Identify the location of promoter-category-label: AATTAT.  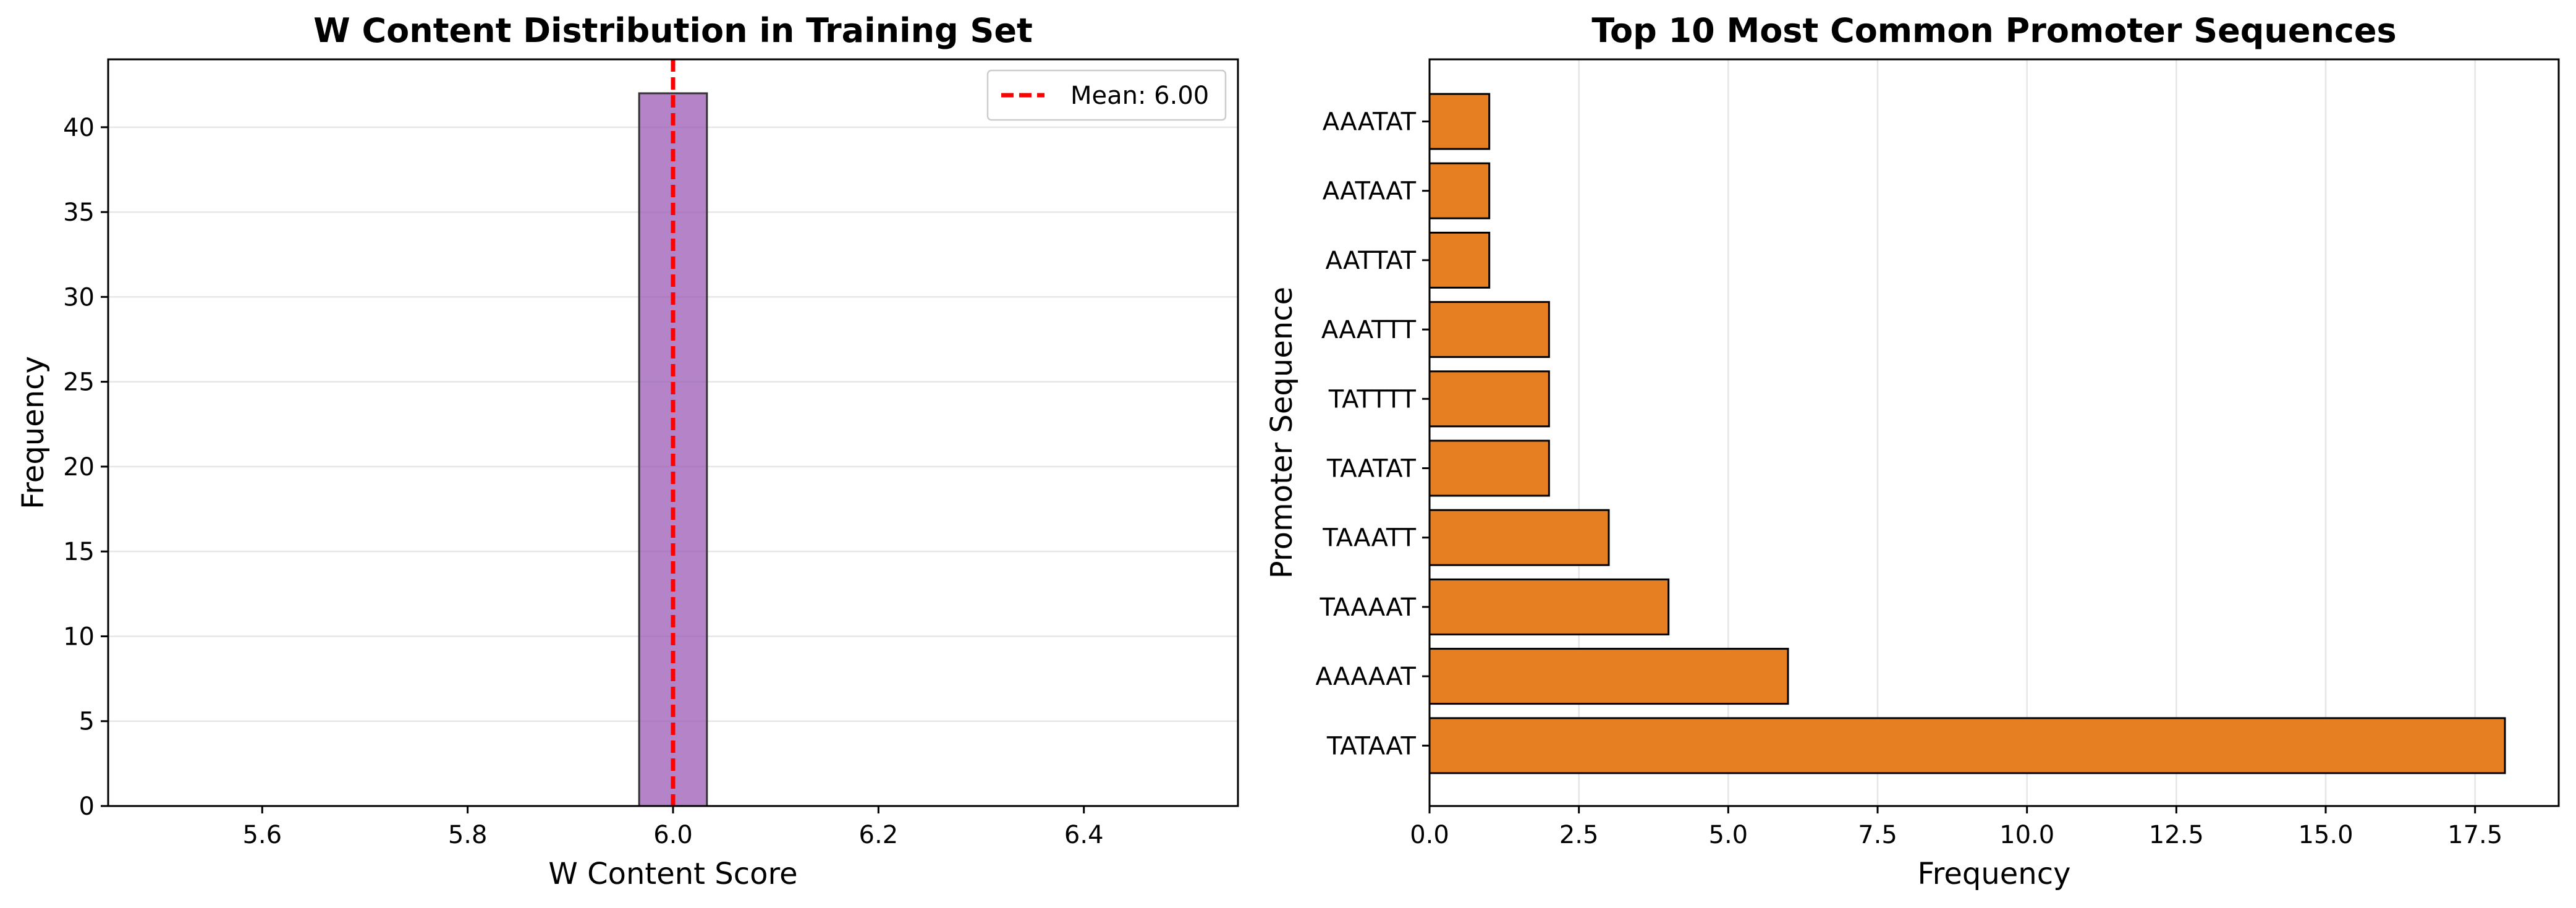
(1371, 261).